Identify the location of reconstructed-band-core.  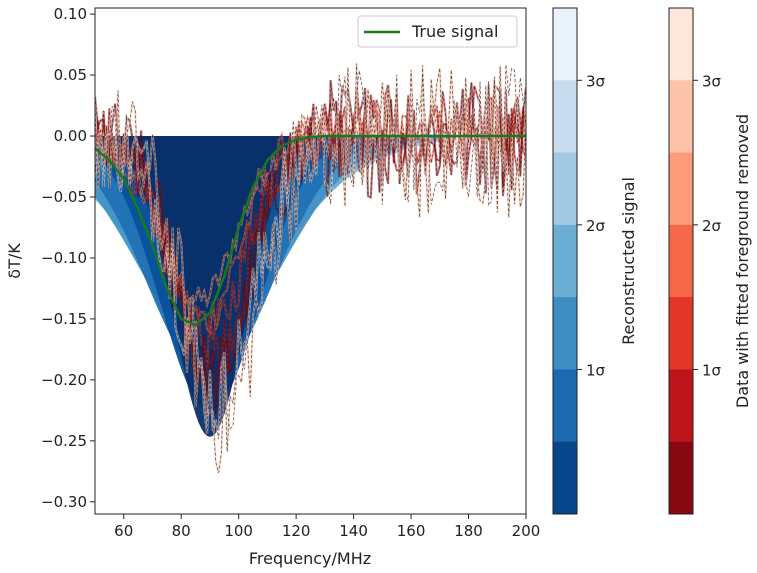
(217, 261).